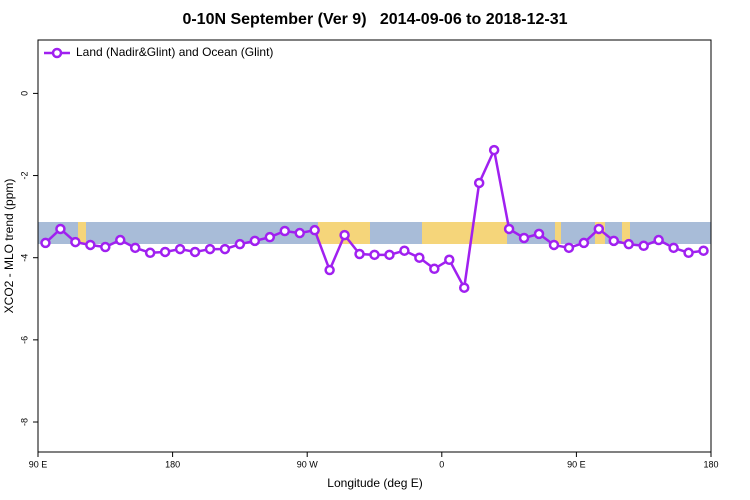  Describe the element at coordinates (24, 422) in the screenshot. I see `y-tick-label: -8` at that location.